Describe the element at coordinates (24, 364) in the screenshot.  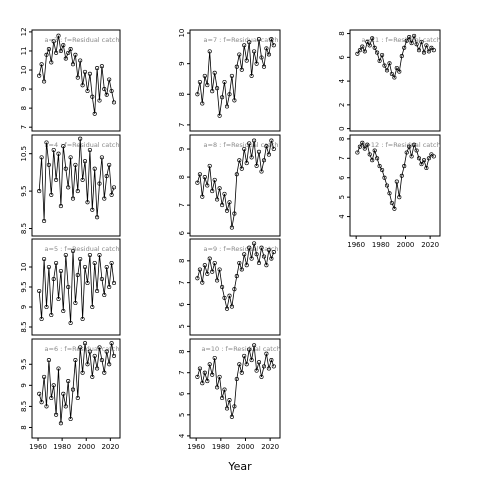
I see `y-tick-label: 9.5` at that location.